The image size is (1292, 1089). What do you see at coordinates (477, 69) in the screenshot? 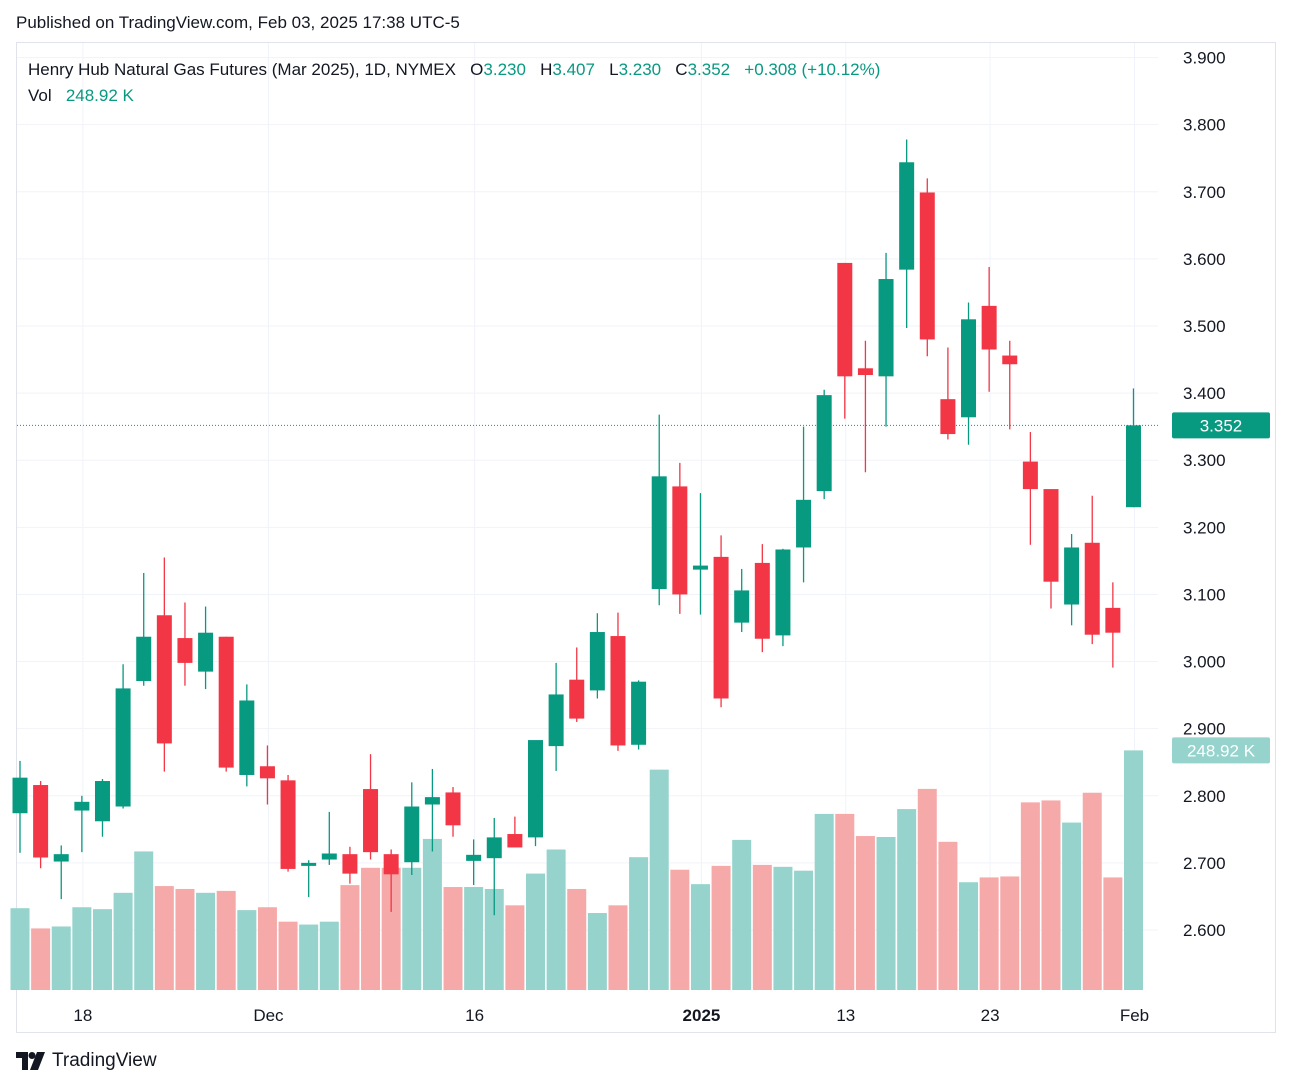
I see `open-label: O` at bounding box center [477, 69].